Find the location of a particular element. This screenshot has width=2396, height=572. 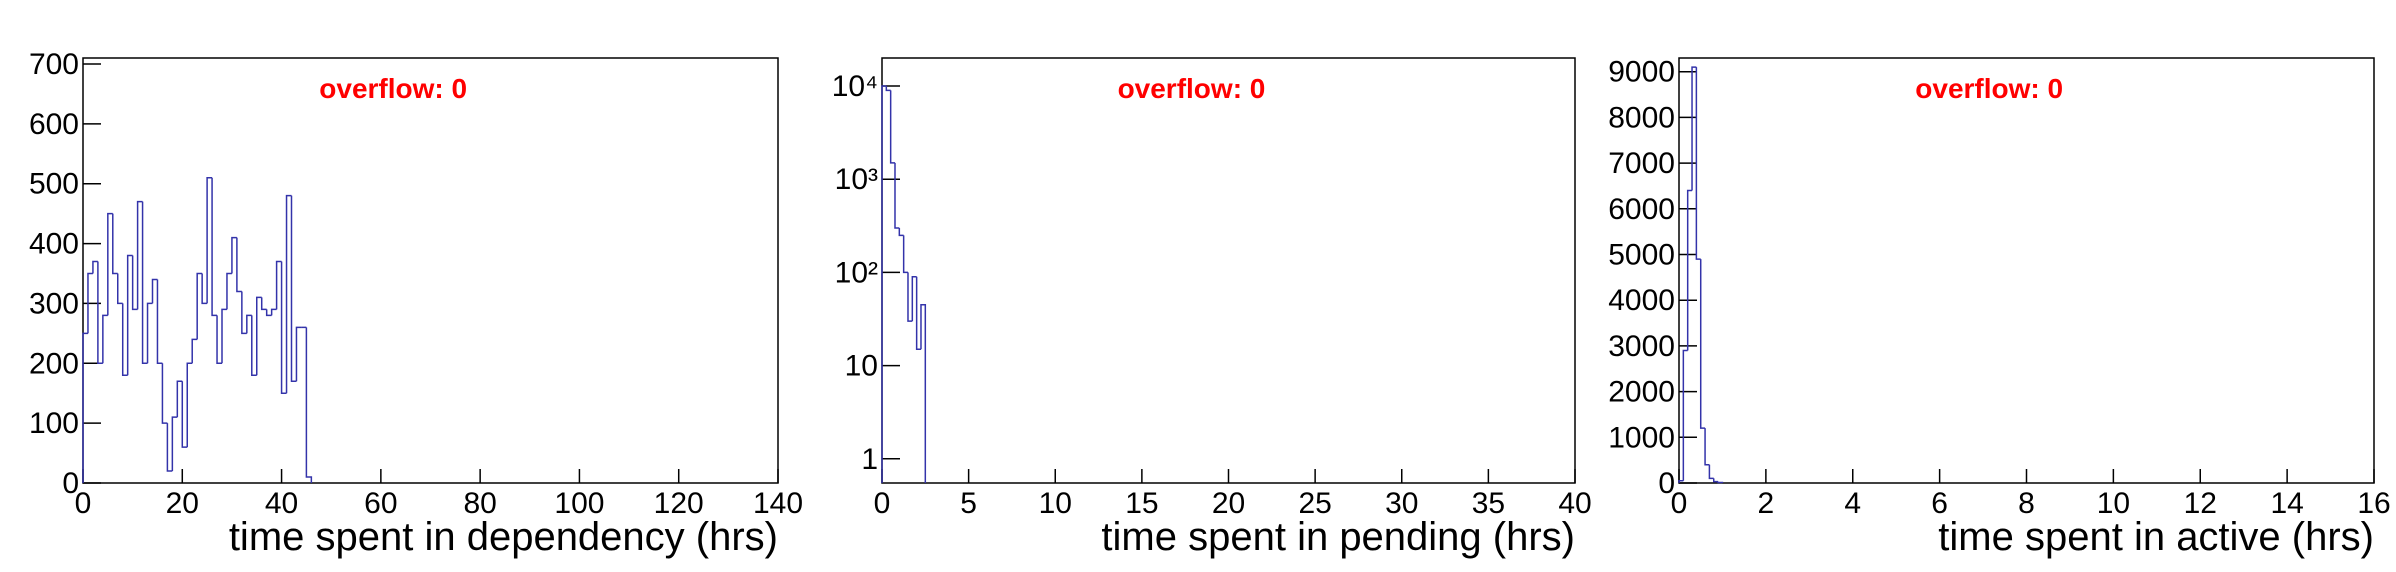

y-tick-label: 10³ is located at coordinates (856, 179).